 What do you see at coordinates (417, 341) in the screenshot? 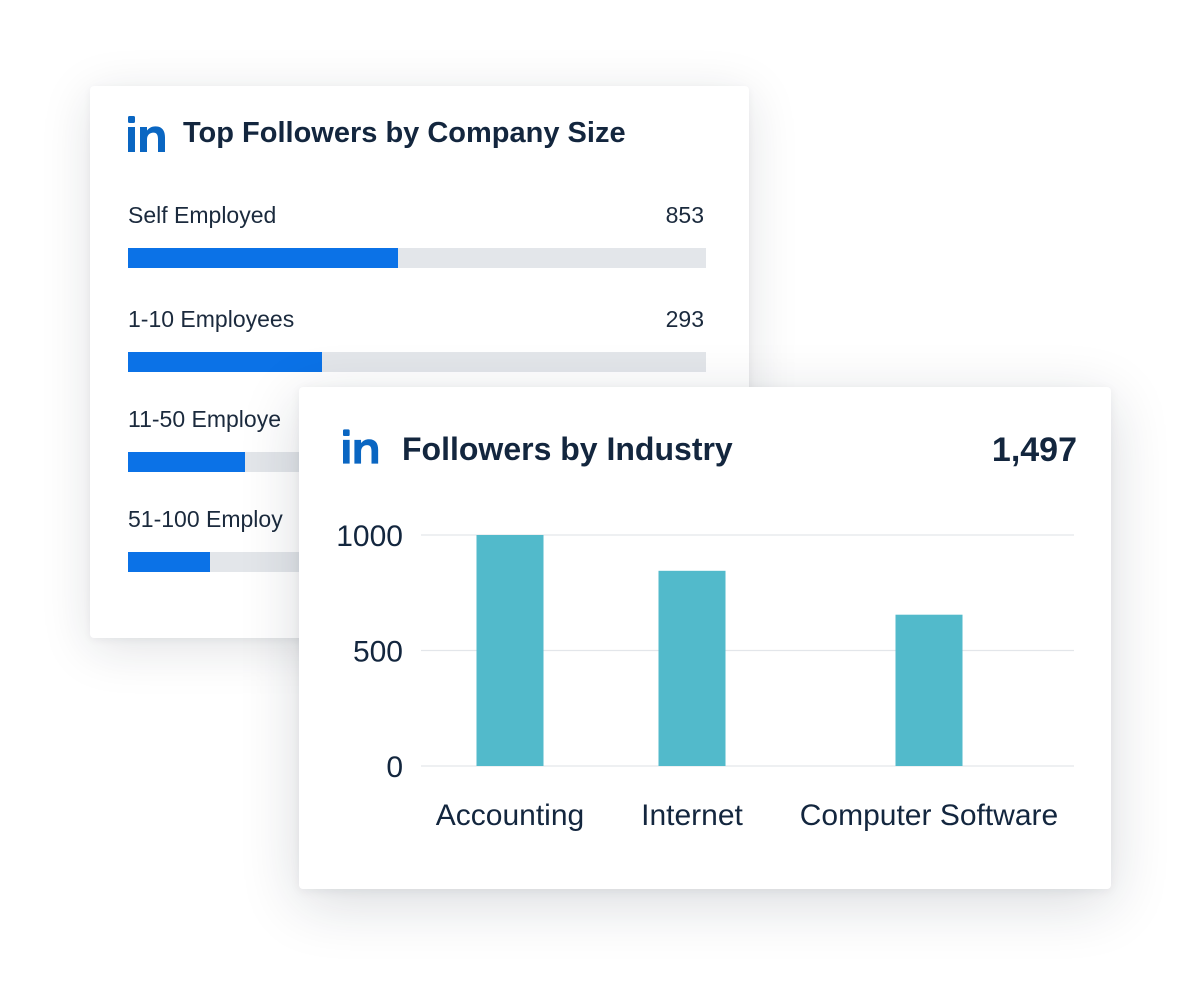
I see `company-size-row: 1-10 Employees 293` at bounding box center [417, 341].